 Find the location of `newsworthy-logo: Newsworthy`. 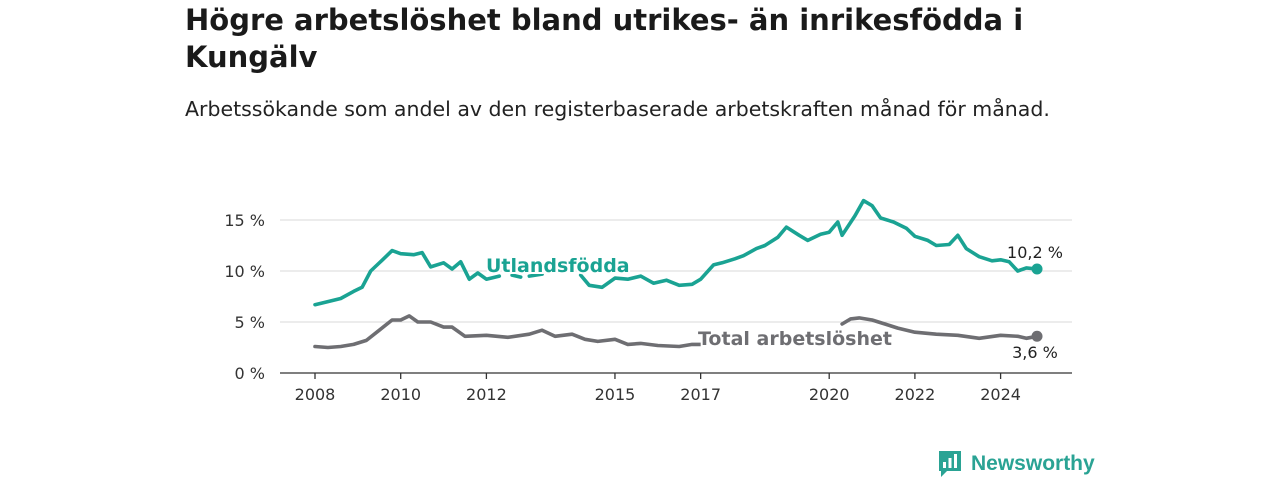

newsworthy-logo: Newsworthy is located at coordinates (1016, 464).